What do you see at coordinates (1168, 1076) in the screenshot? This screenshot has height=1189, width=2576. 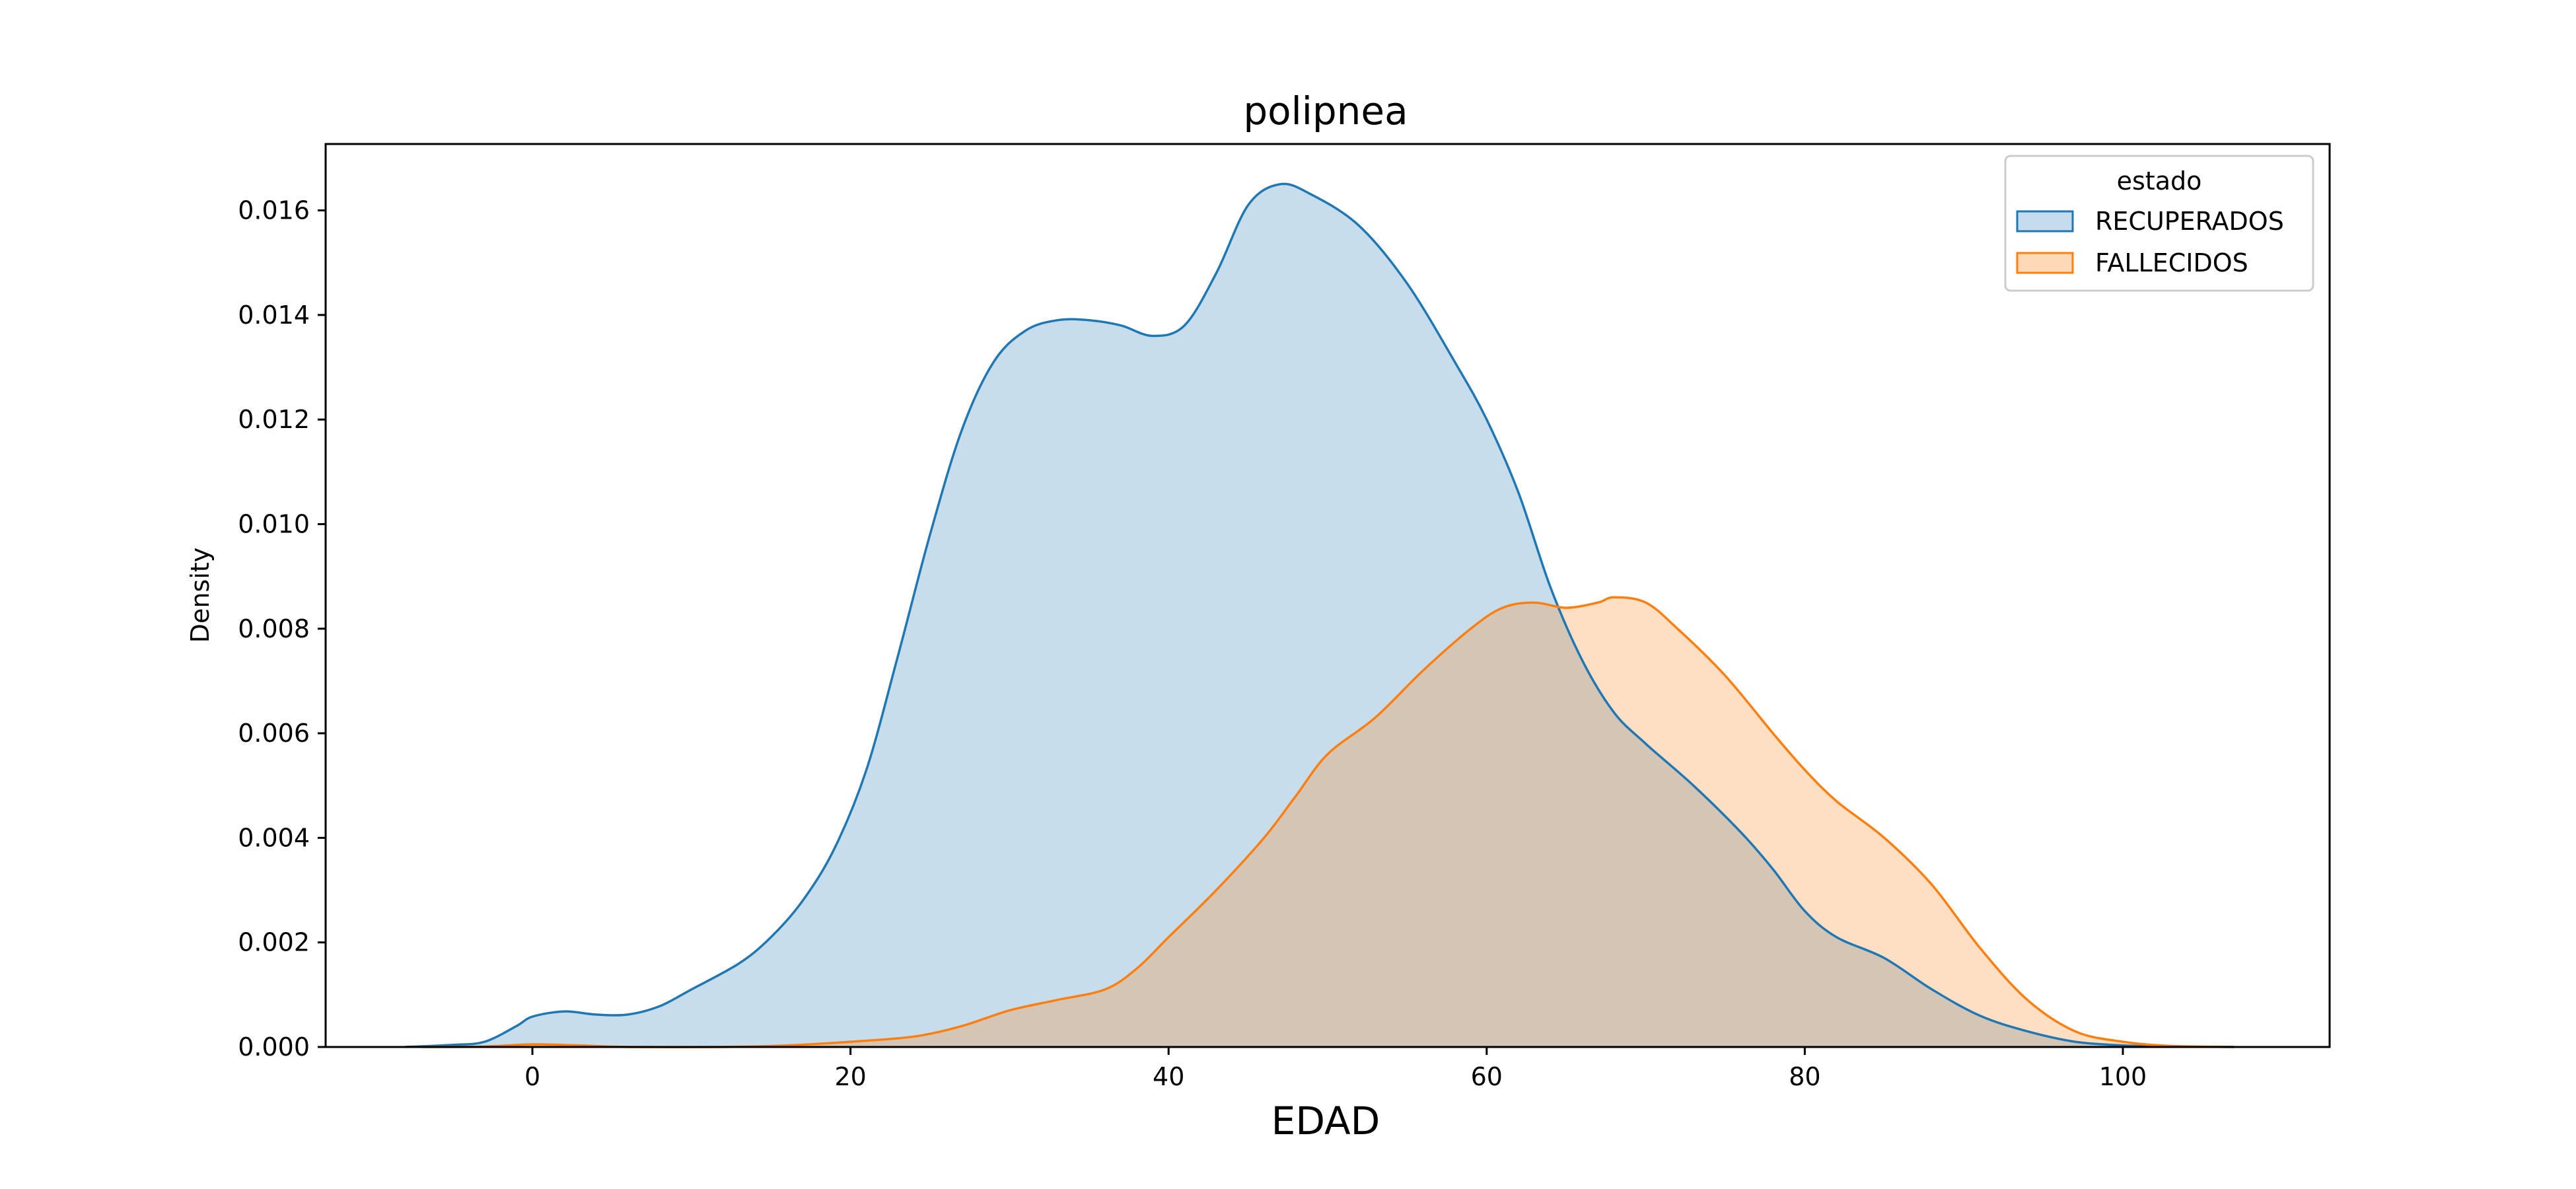 I see `x-tick-label: 40` at bounding box center [1168, 1076].